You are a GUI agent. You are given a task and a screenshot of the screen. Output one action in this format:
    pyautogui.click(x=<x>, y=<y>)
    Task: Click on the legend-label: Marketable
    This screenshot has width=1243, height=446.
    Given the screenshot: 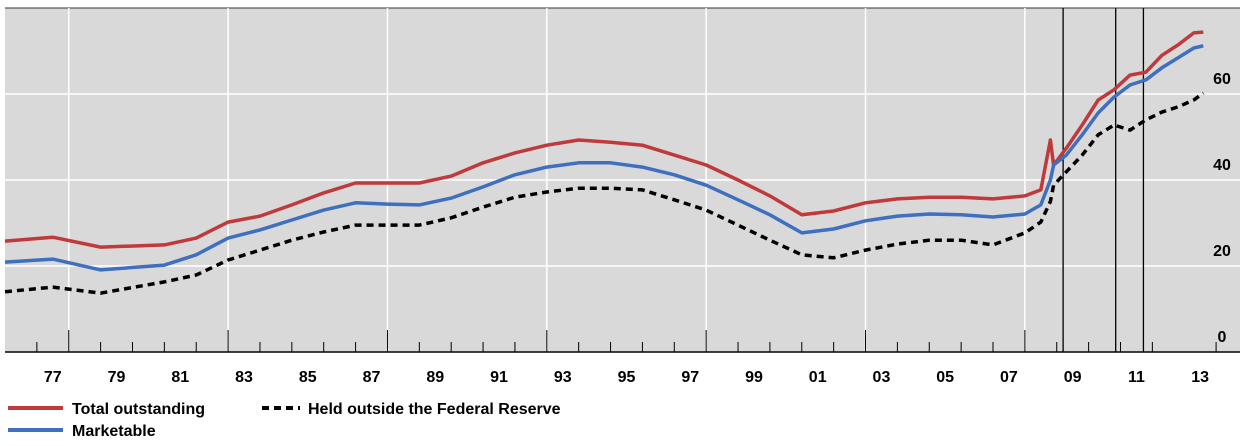 What is the action you would take?
    pyautogui.click(x=114, y=431)
    